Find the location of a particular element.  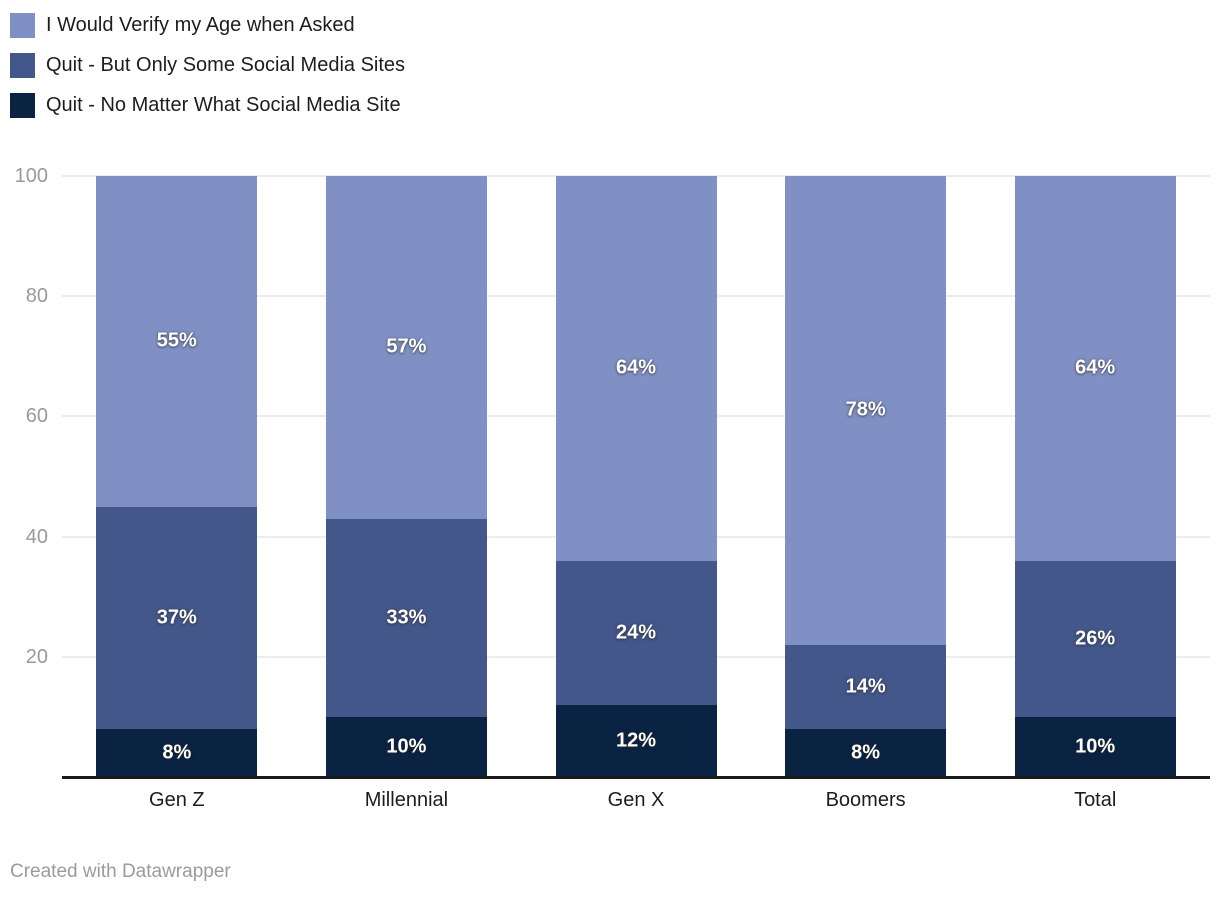

y-tick-label: 80 is located at coordinates (36, 296).